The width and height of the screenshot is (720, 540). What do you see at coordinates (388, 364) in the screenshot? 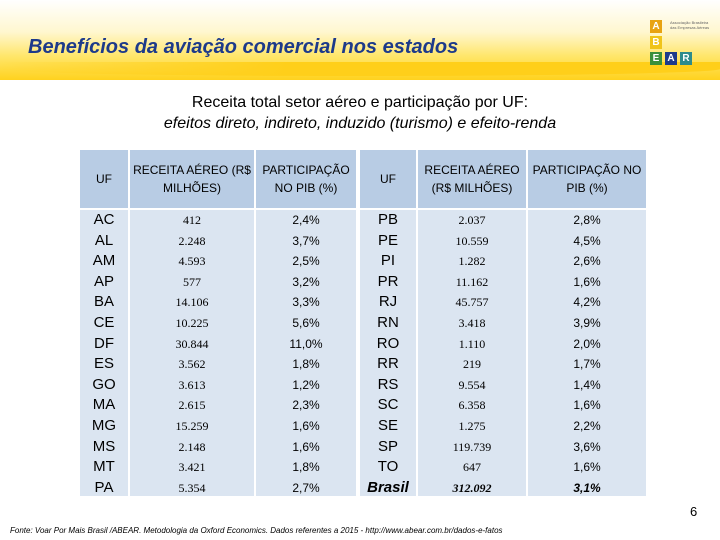
I see `column-uf-right-cell: RR` at bounding box center [388, 364].